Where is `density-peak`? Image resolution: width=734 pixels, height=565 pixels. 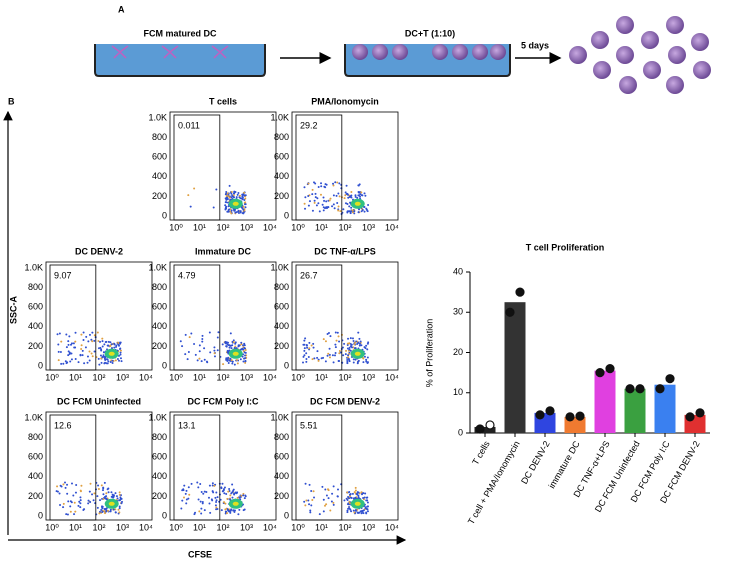
density-peak is located at coordinates (357, 503).